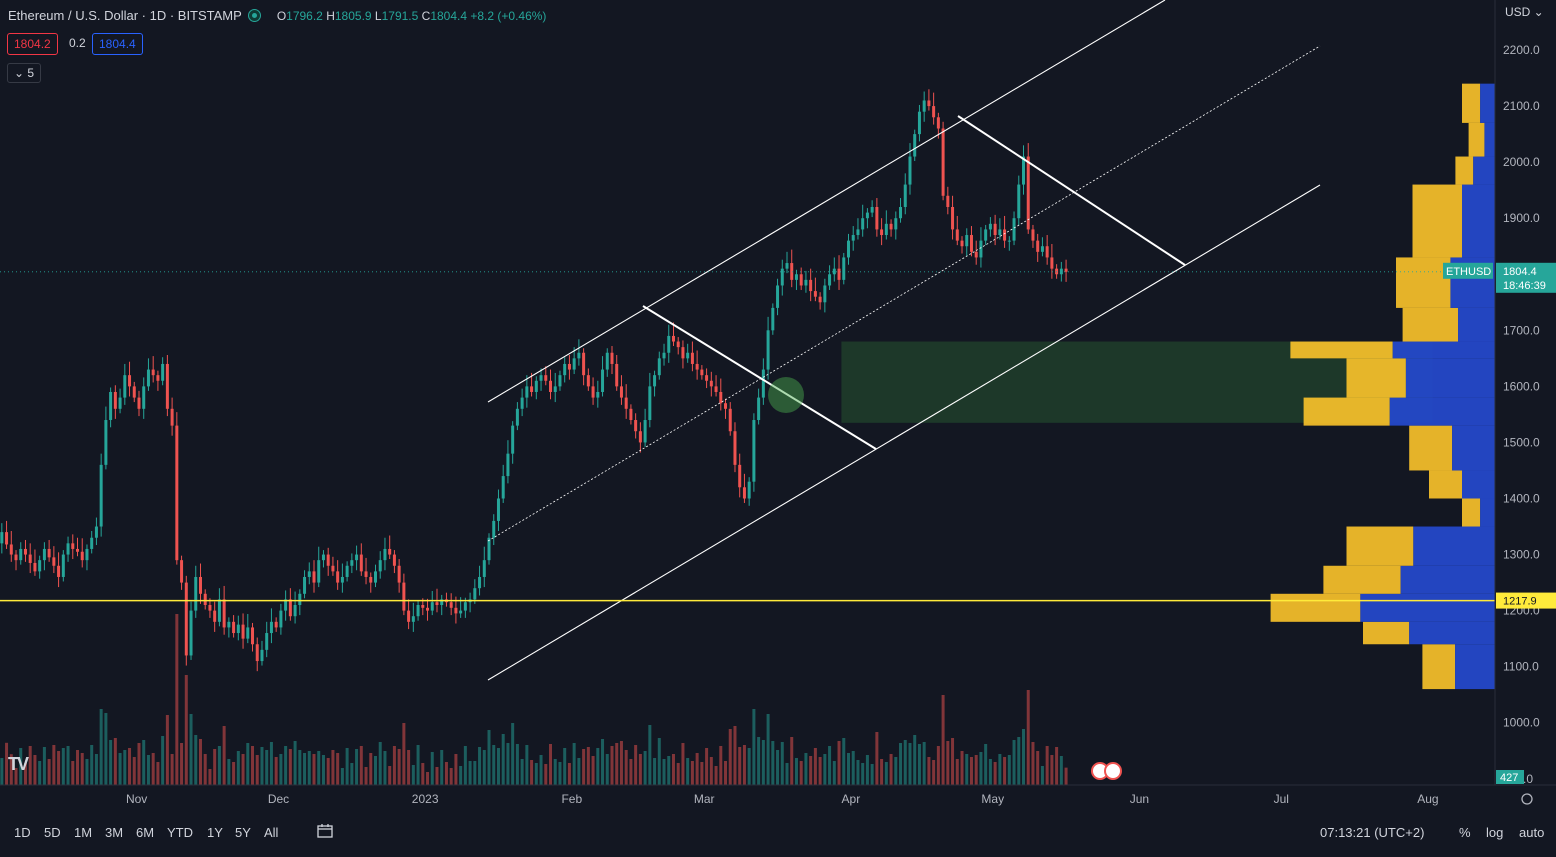 Image resolution: width=1556 pixels, height=857 pixels. Describe the element at coordinates (378, 15) in the screenshot. I see `low-label: L` at that location.